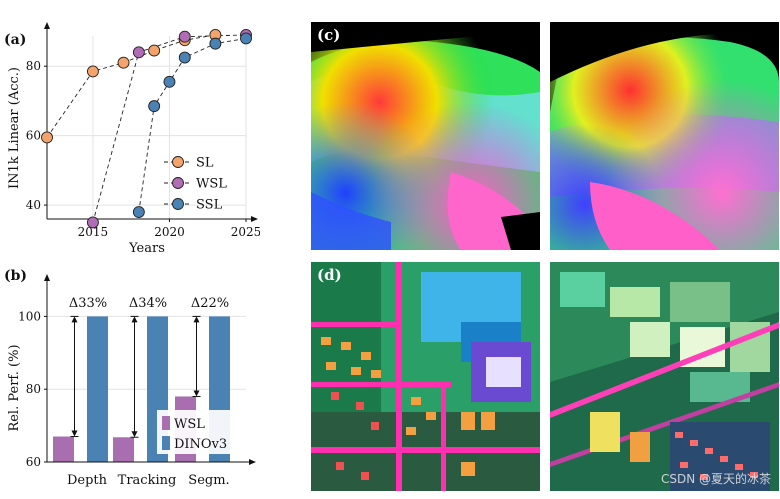 Image resolution: width=780 pixels, height=499 pixels. I want to click on feature-map-d-right-art, so click(664, 376).